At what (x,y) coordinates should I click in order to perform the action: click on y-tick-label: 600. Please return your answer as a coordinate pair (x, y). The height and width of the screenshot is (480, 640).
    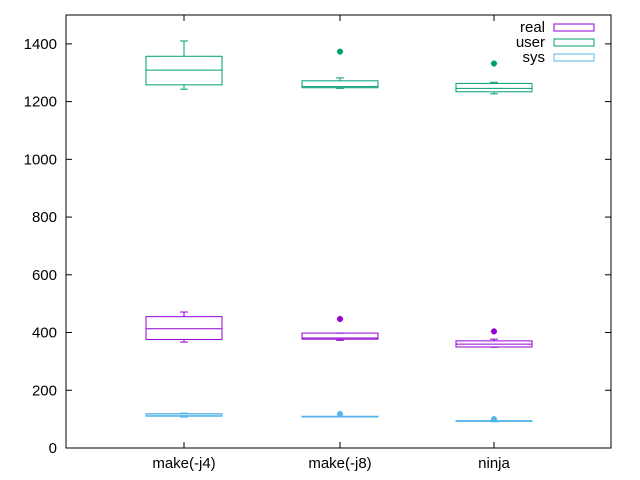
    Looking at the image, I should click on (44, 275).